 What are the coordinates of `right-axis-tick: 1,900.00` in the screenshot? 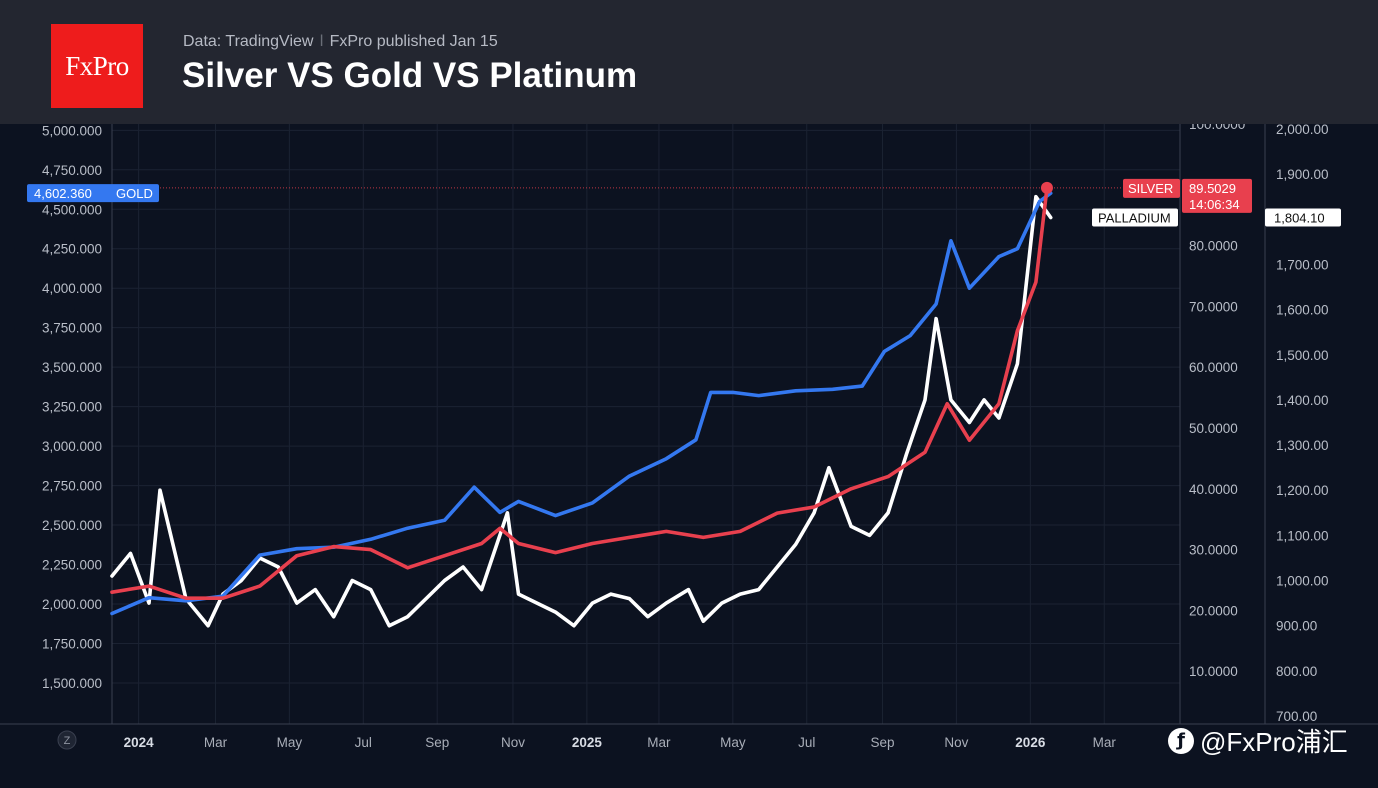 It's located at (1302, 174).